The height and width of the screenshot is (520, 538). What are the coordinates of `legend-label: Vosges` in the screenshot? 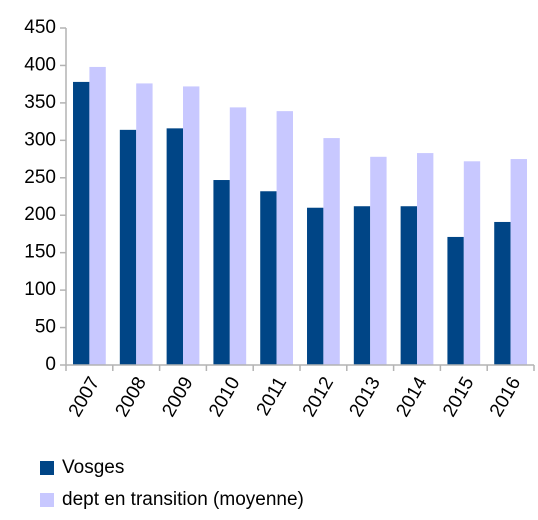 It's located at (93, 467).